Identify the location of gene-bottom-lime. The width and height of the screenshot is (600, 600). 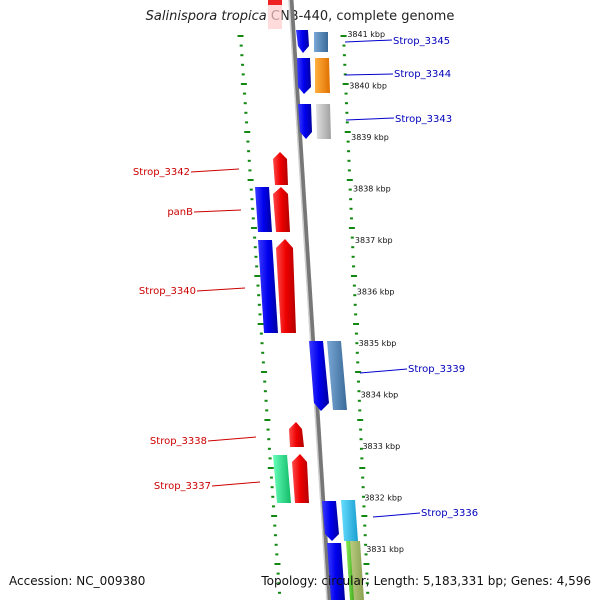
(350, 570).